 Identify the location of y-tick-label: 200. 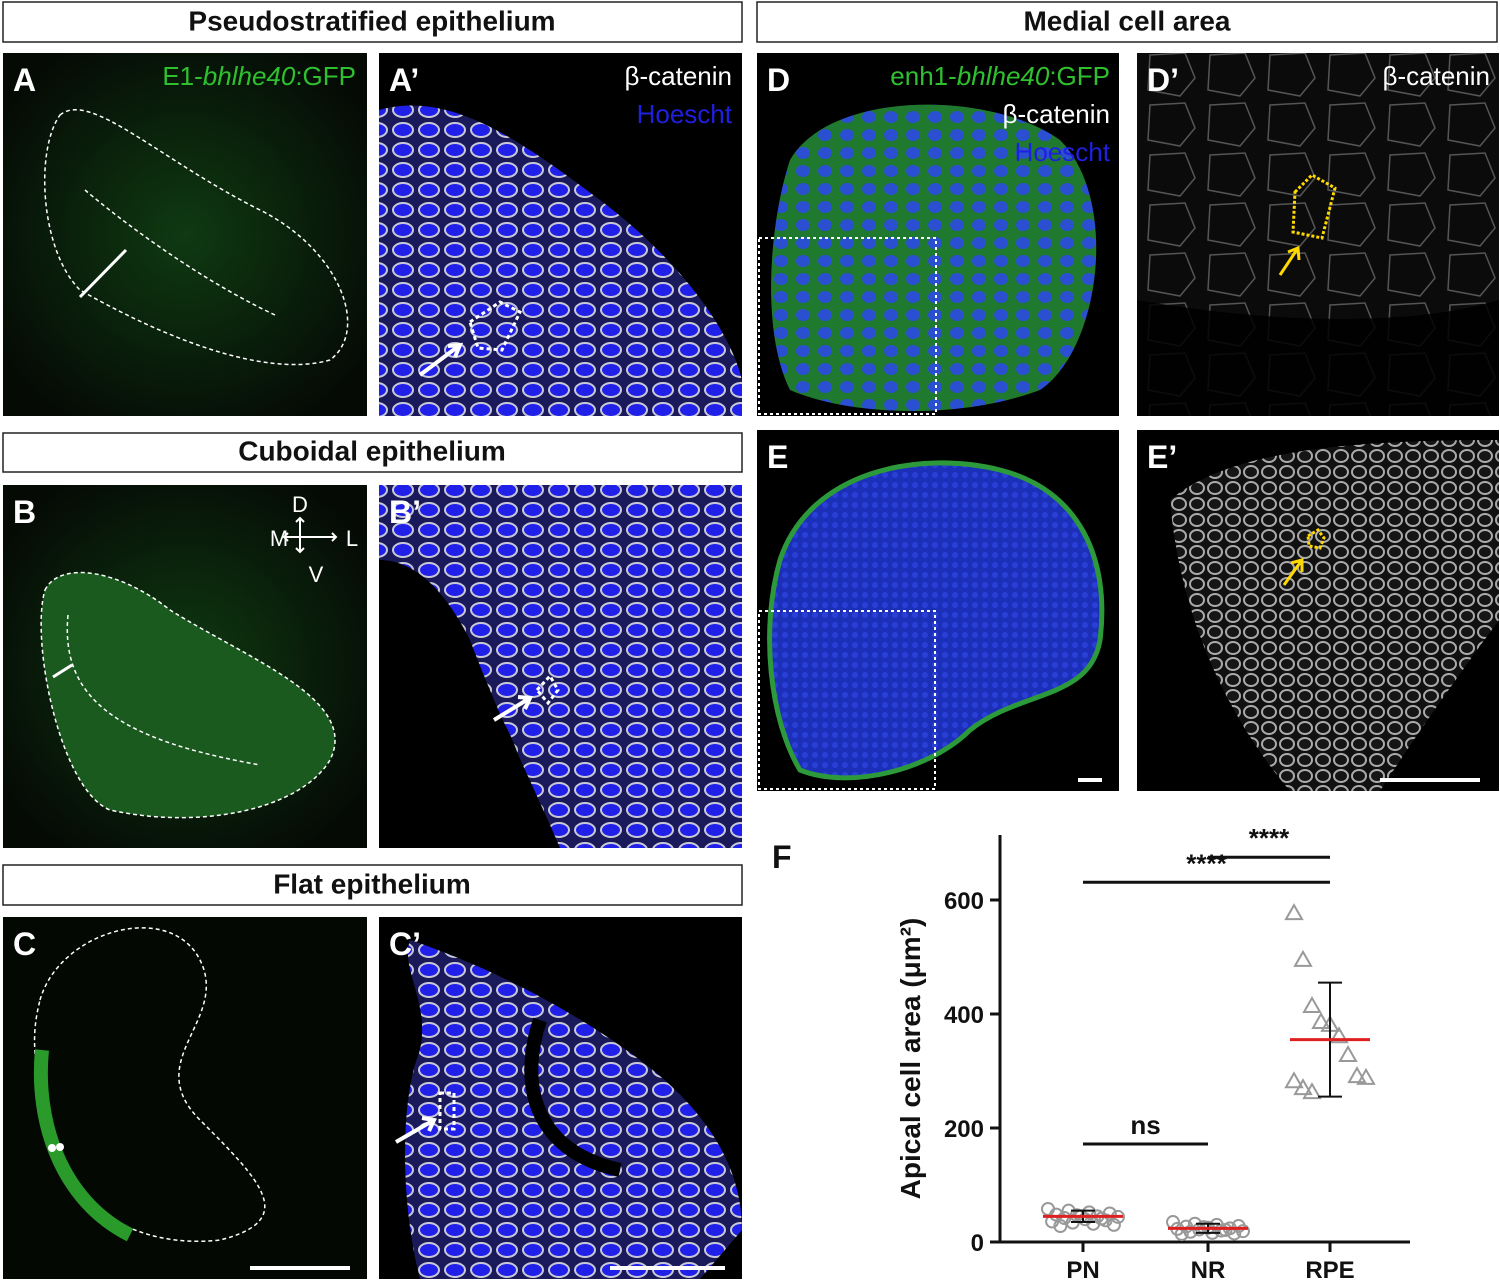
(964, 1129).